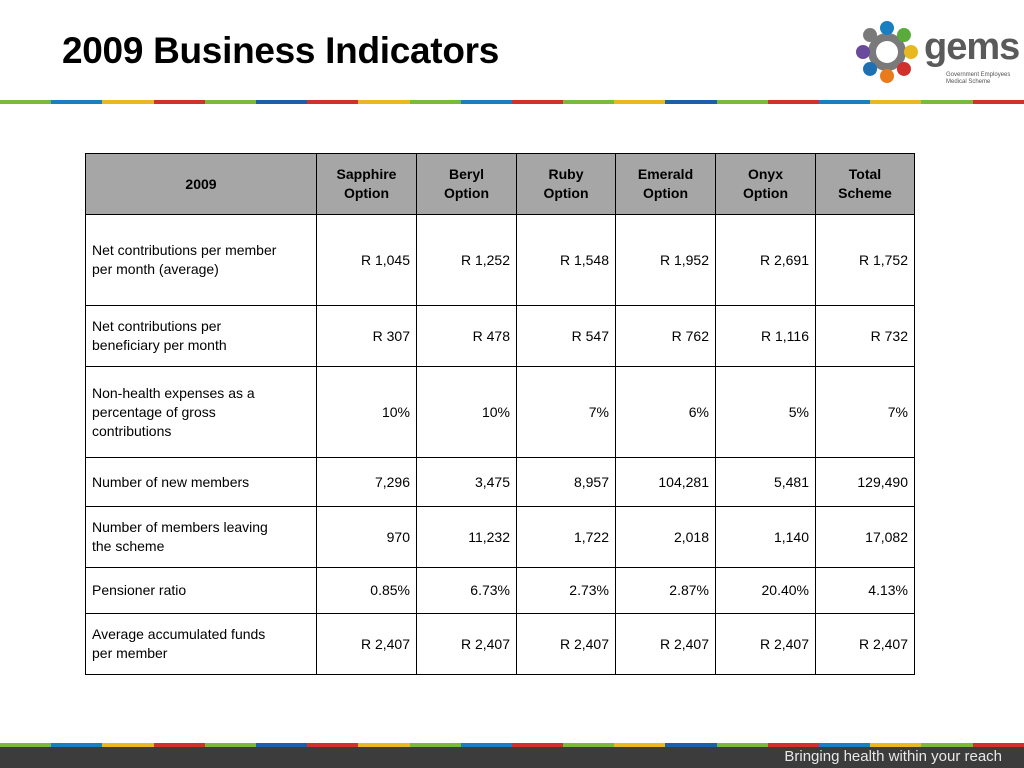 The height and width of the screenshot is (768, 1024). Describe the element at coordinates (366, 482) in the screenshot. I see `table-cell: 7,296` at that location.